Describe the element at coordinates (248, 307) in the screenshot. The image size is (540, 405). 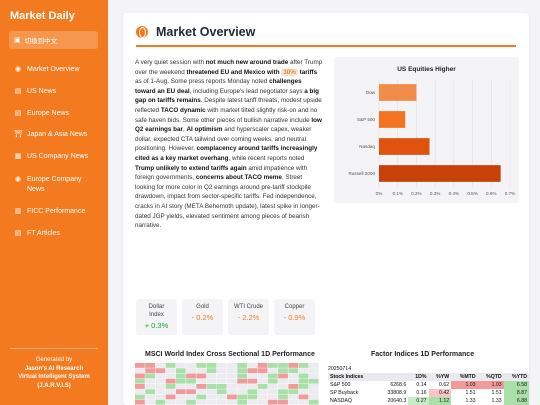
I see `stat-label: WTI Crude` at that location.